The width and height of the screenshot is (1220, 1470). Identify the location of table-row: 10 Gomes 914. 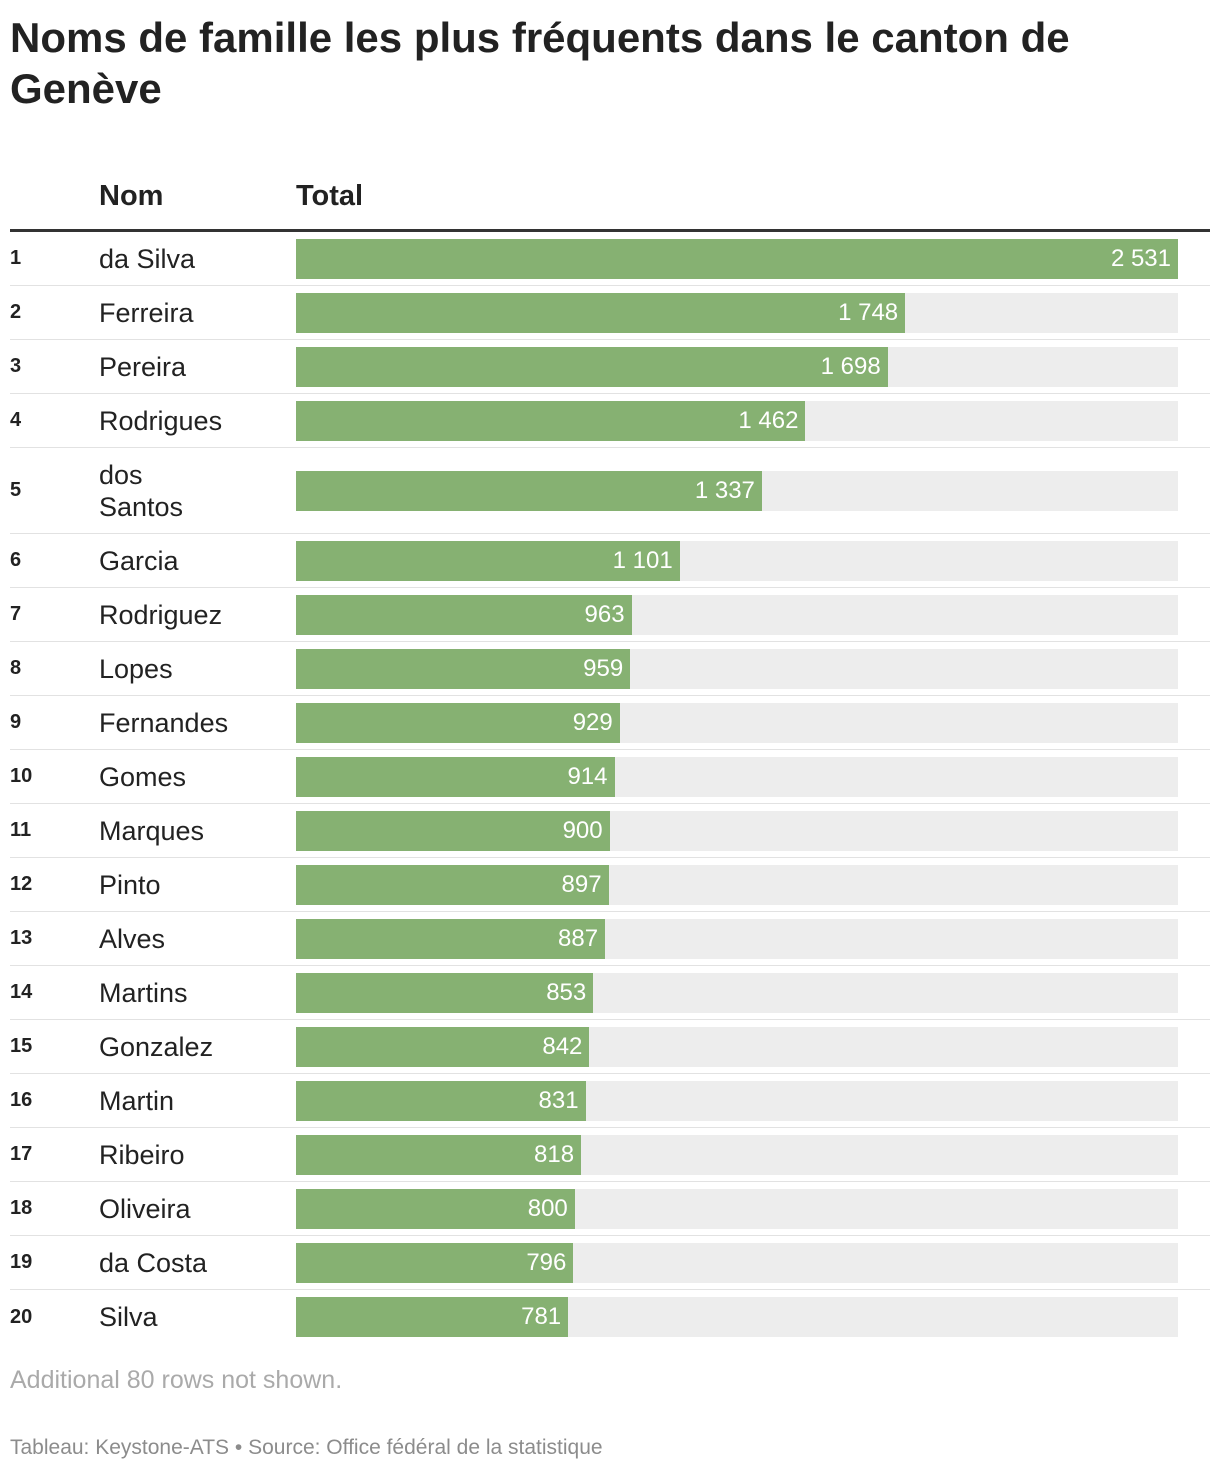
(610, 777).